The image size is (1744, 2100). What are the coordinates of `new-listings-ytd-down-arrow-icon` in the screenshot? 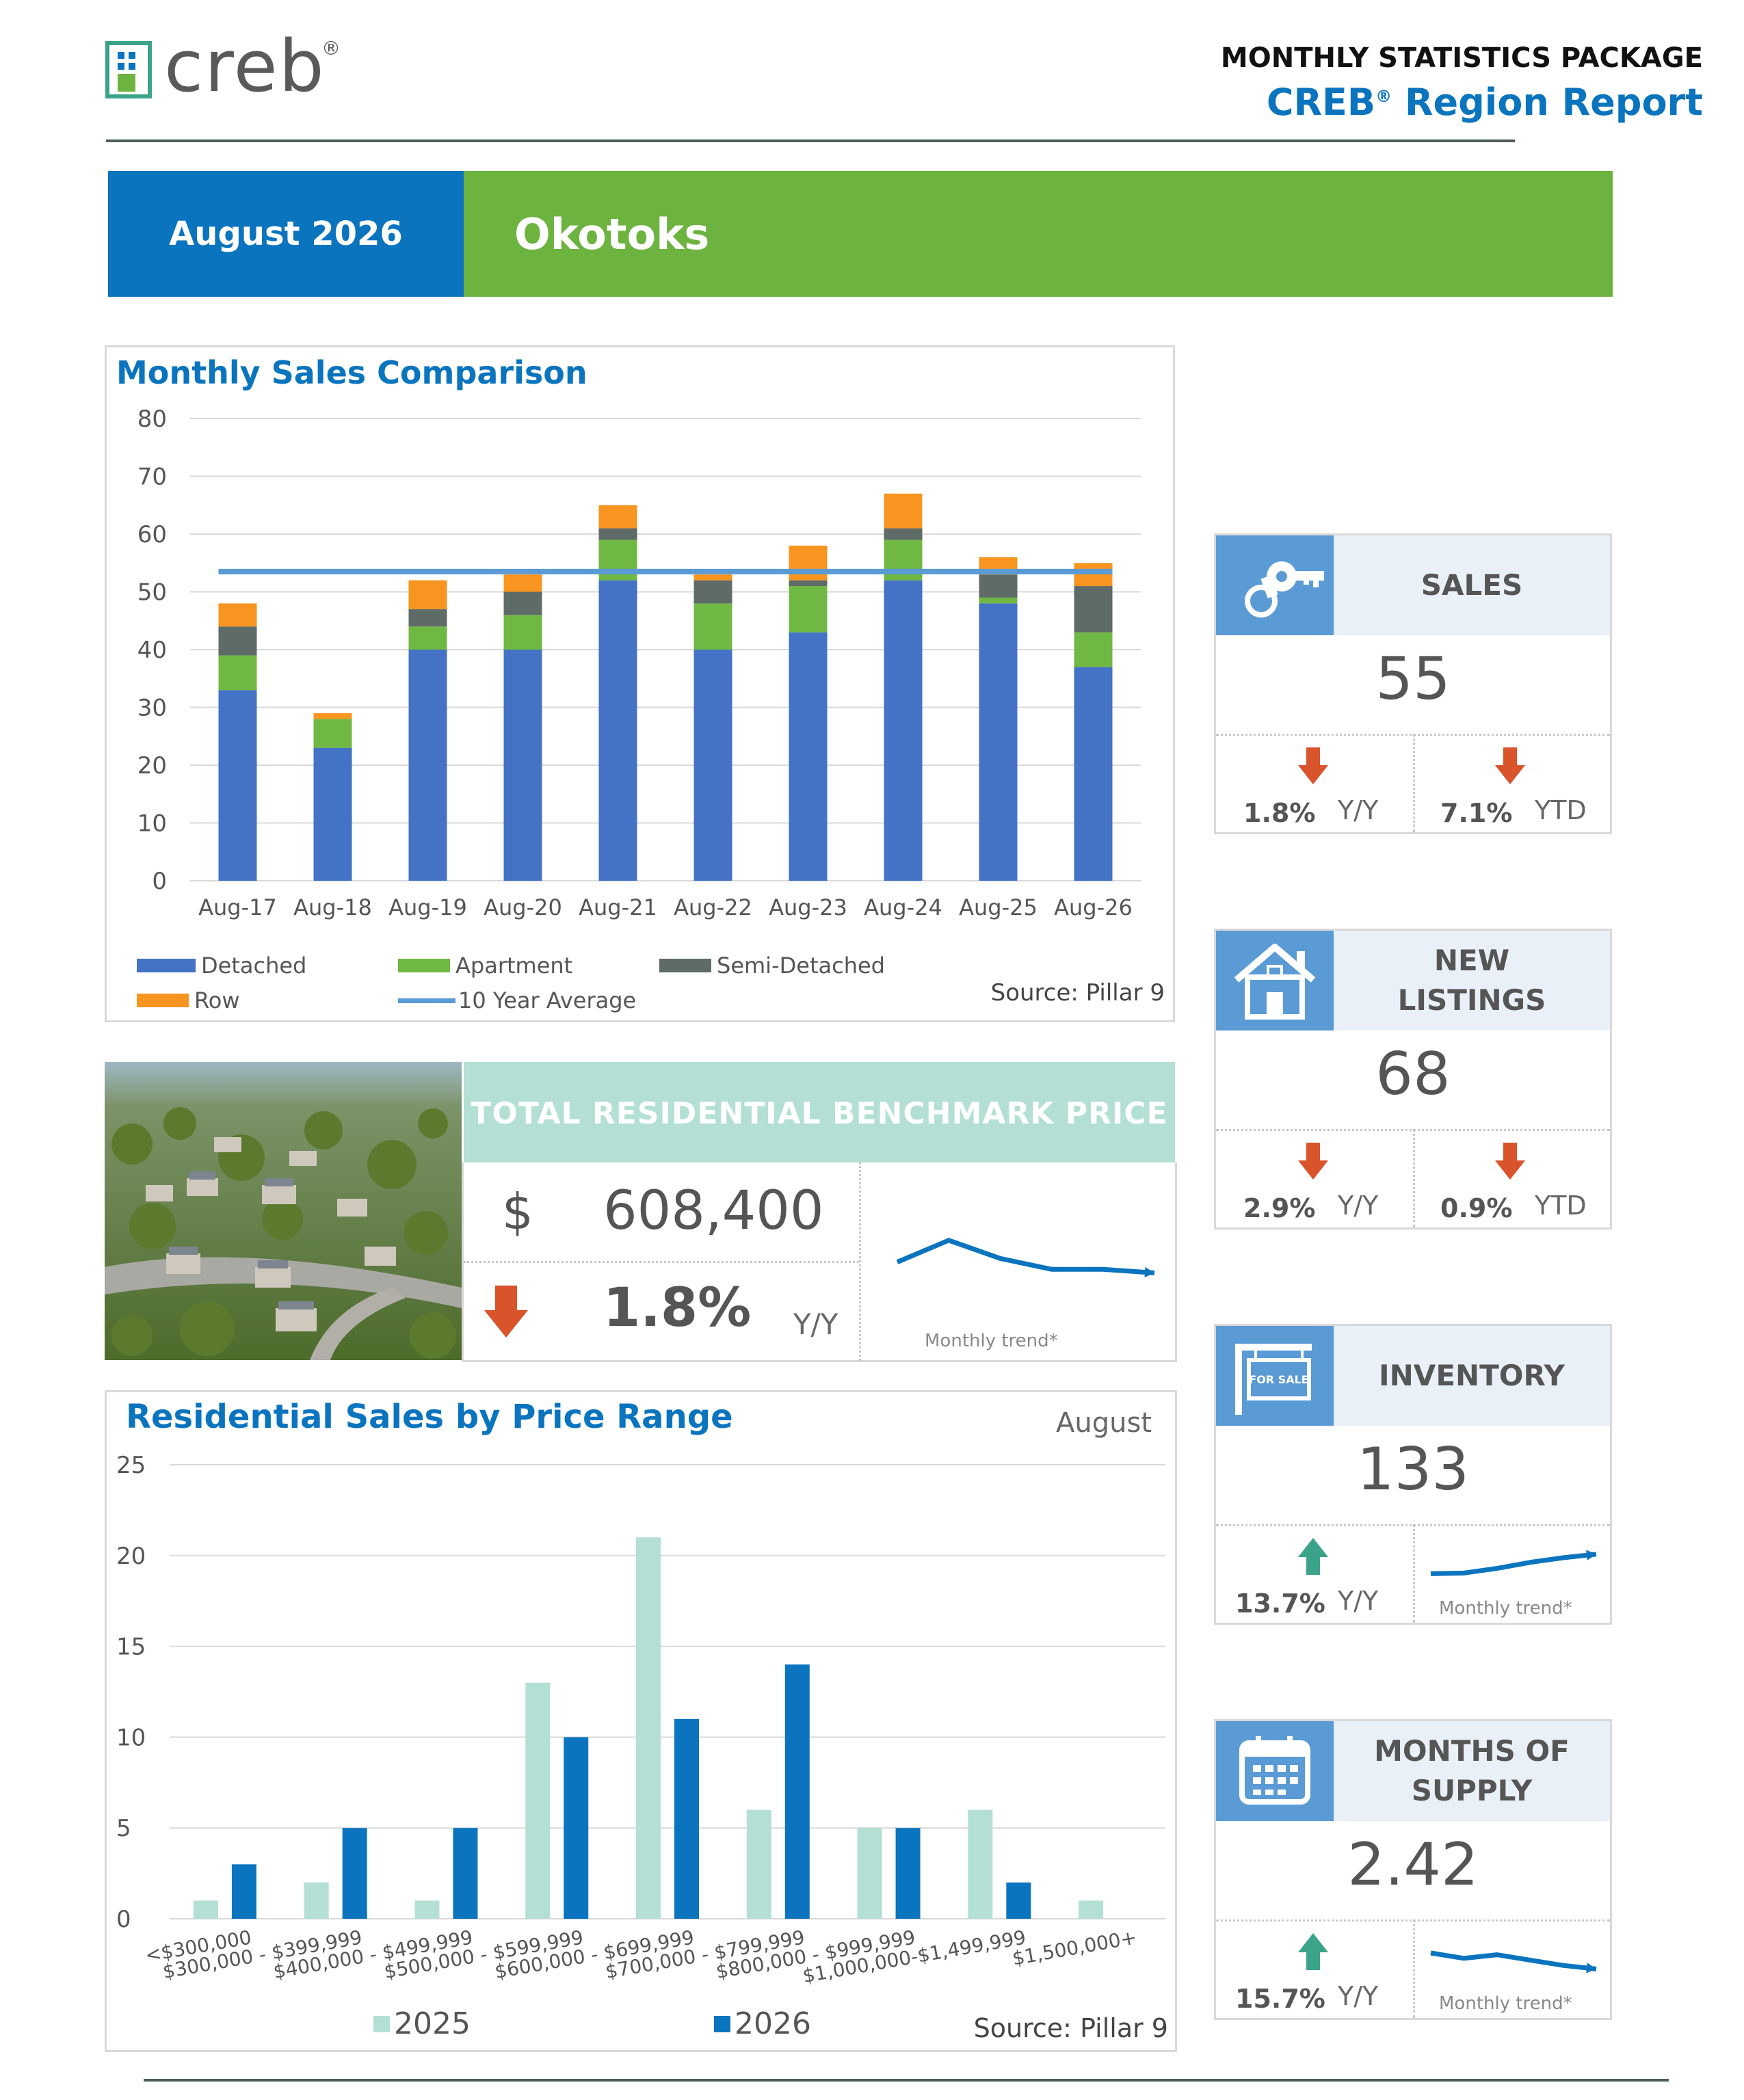 It's located at (1510, 1161).